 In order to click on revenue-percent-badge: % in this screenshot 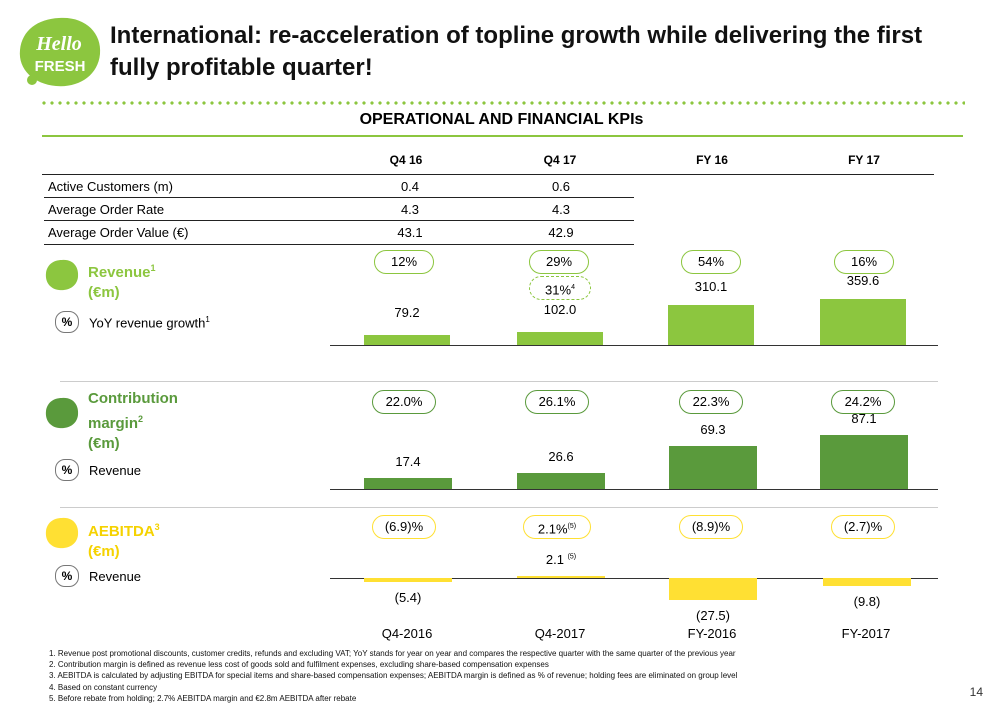, I will do `click(67, 322)`.